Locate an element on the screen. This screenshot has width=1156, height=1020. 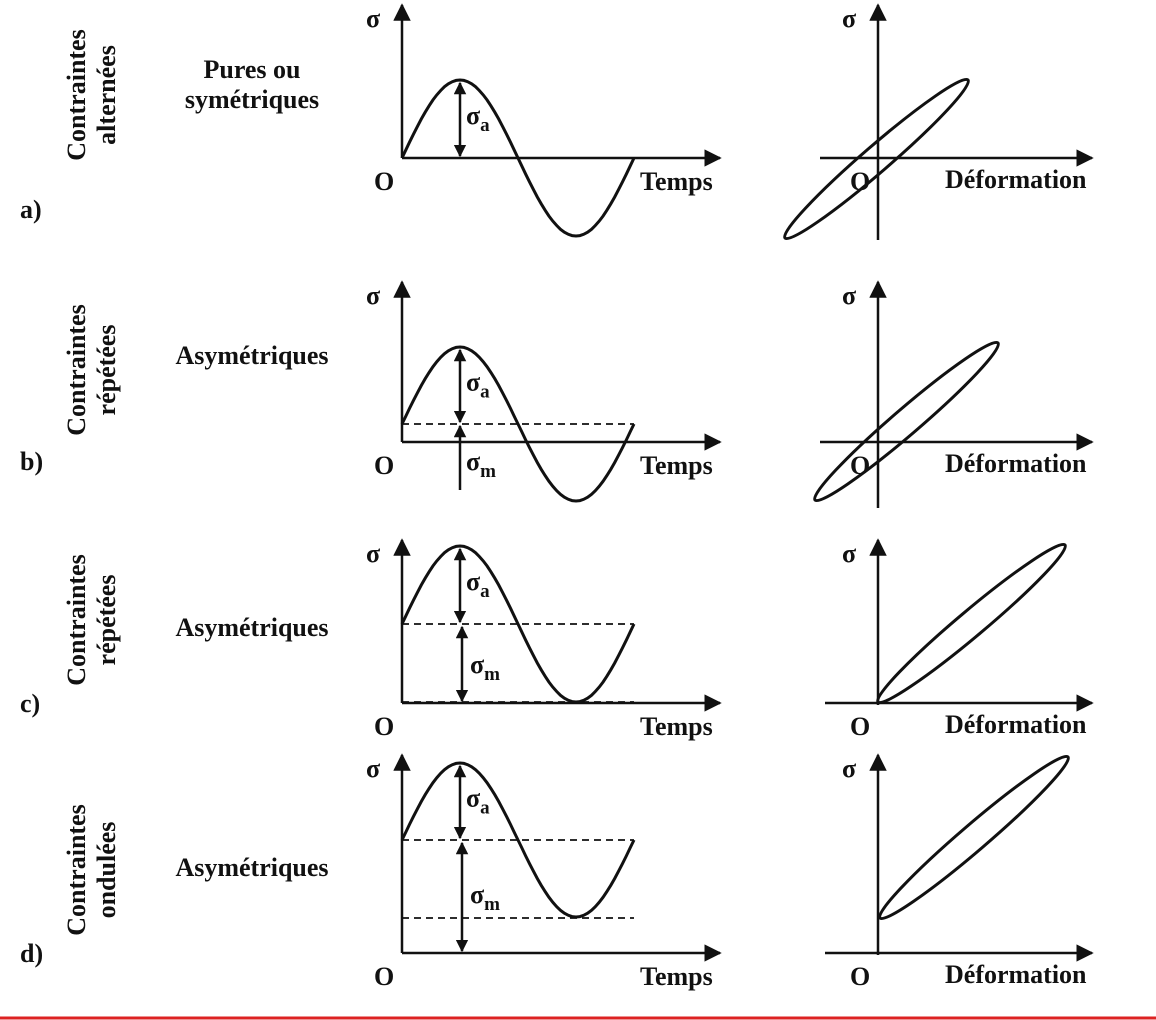
description: Pures ou is located at coordinates (251, 69).